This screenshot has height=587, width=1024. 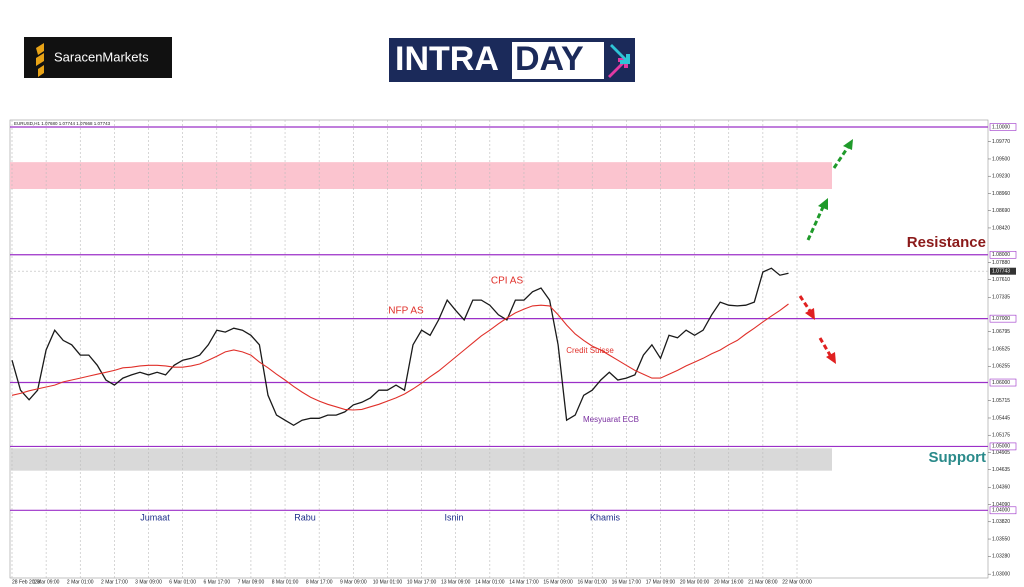 I want to click on x-tick-label: 9 Mar 09:00, so click(x=353, y=582).